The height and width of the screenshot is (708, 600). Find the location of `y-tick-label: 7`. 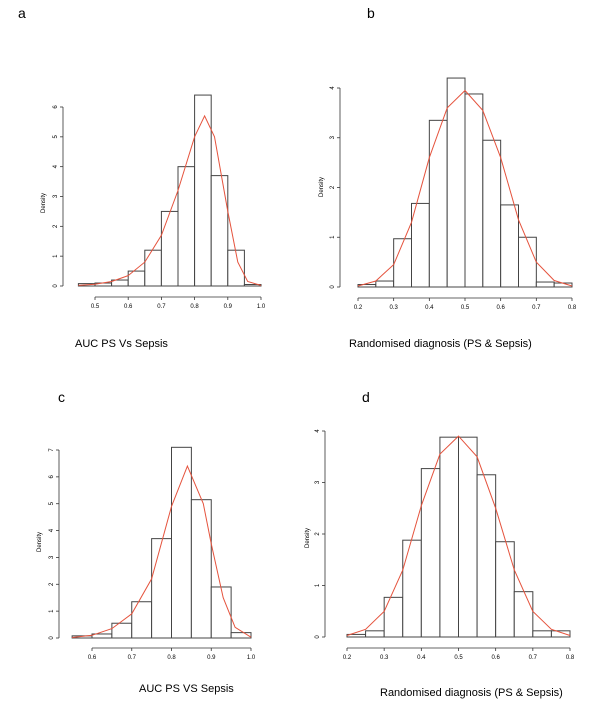

y-tick-label: 7 is located at coordinates (52, 450).